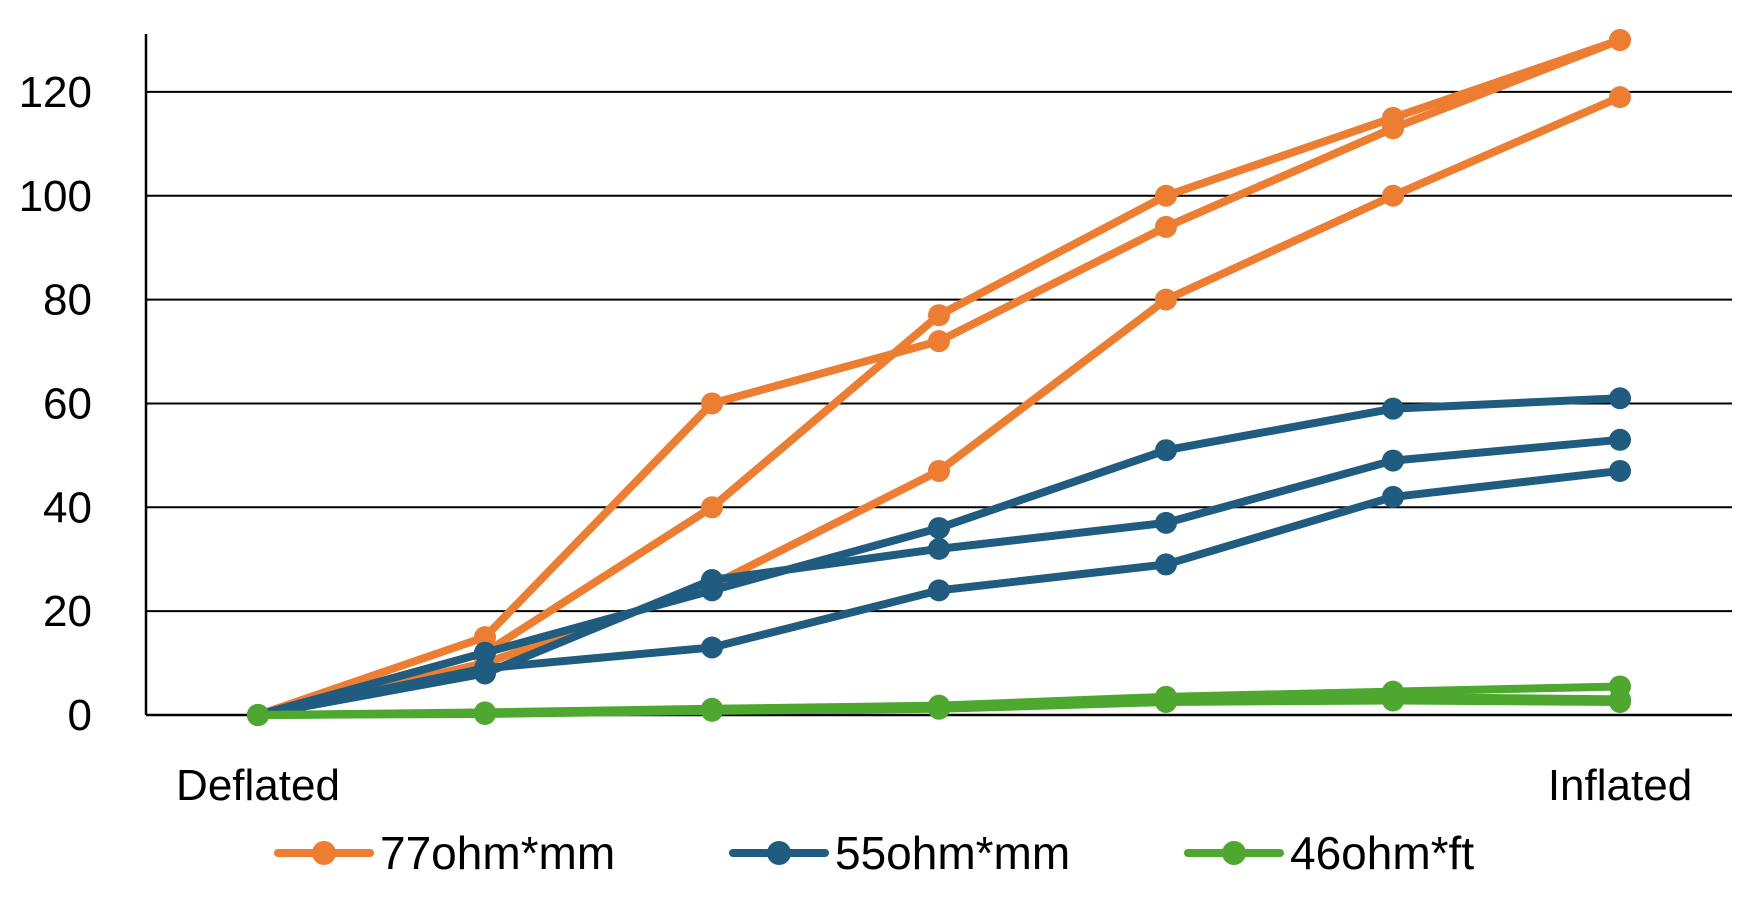 Image resolution: width=1757 pixels, height=898 pixels. I want to click on legend-label: 77ohm*mm, so click(497, 853).